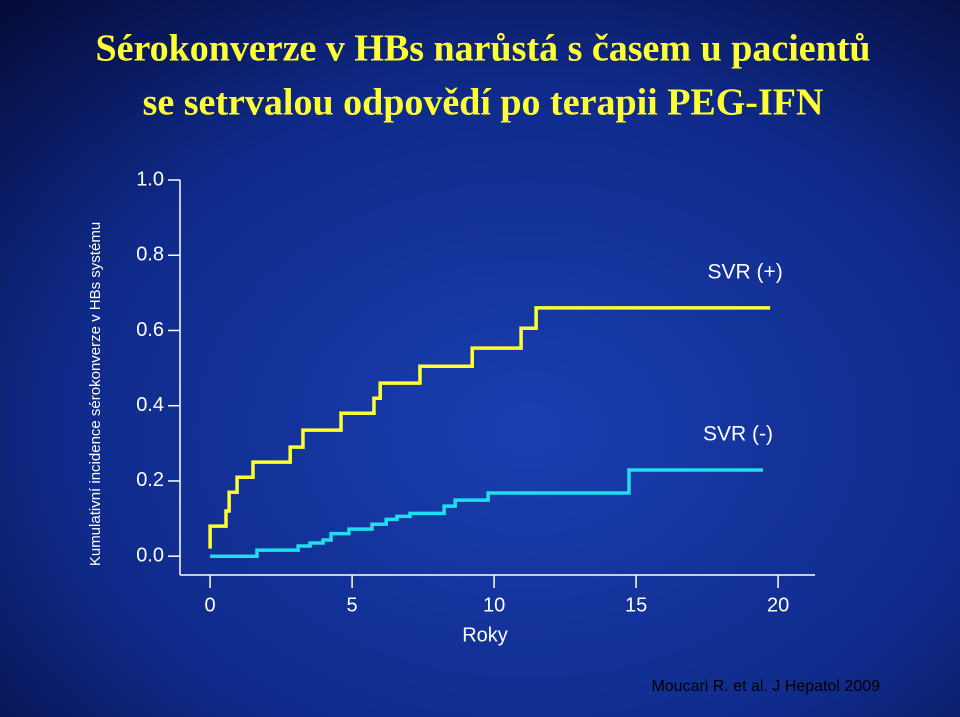  Describe the element at coordinates (778, 605) in the screenshot. I see `x-tick-label: 20` at that location.